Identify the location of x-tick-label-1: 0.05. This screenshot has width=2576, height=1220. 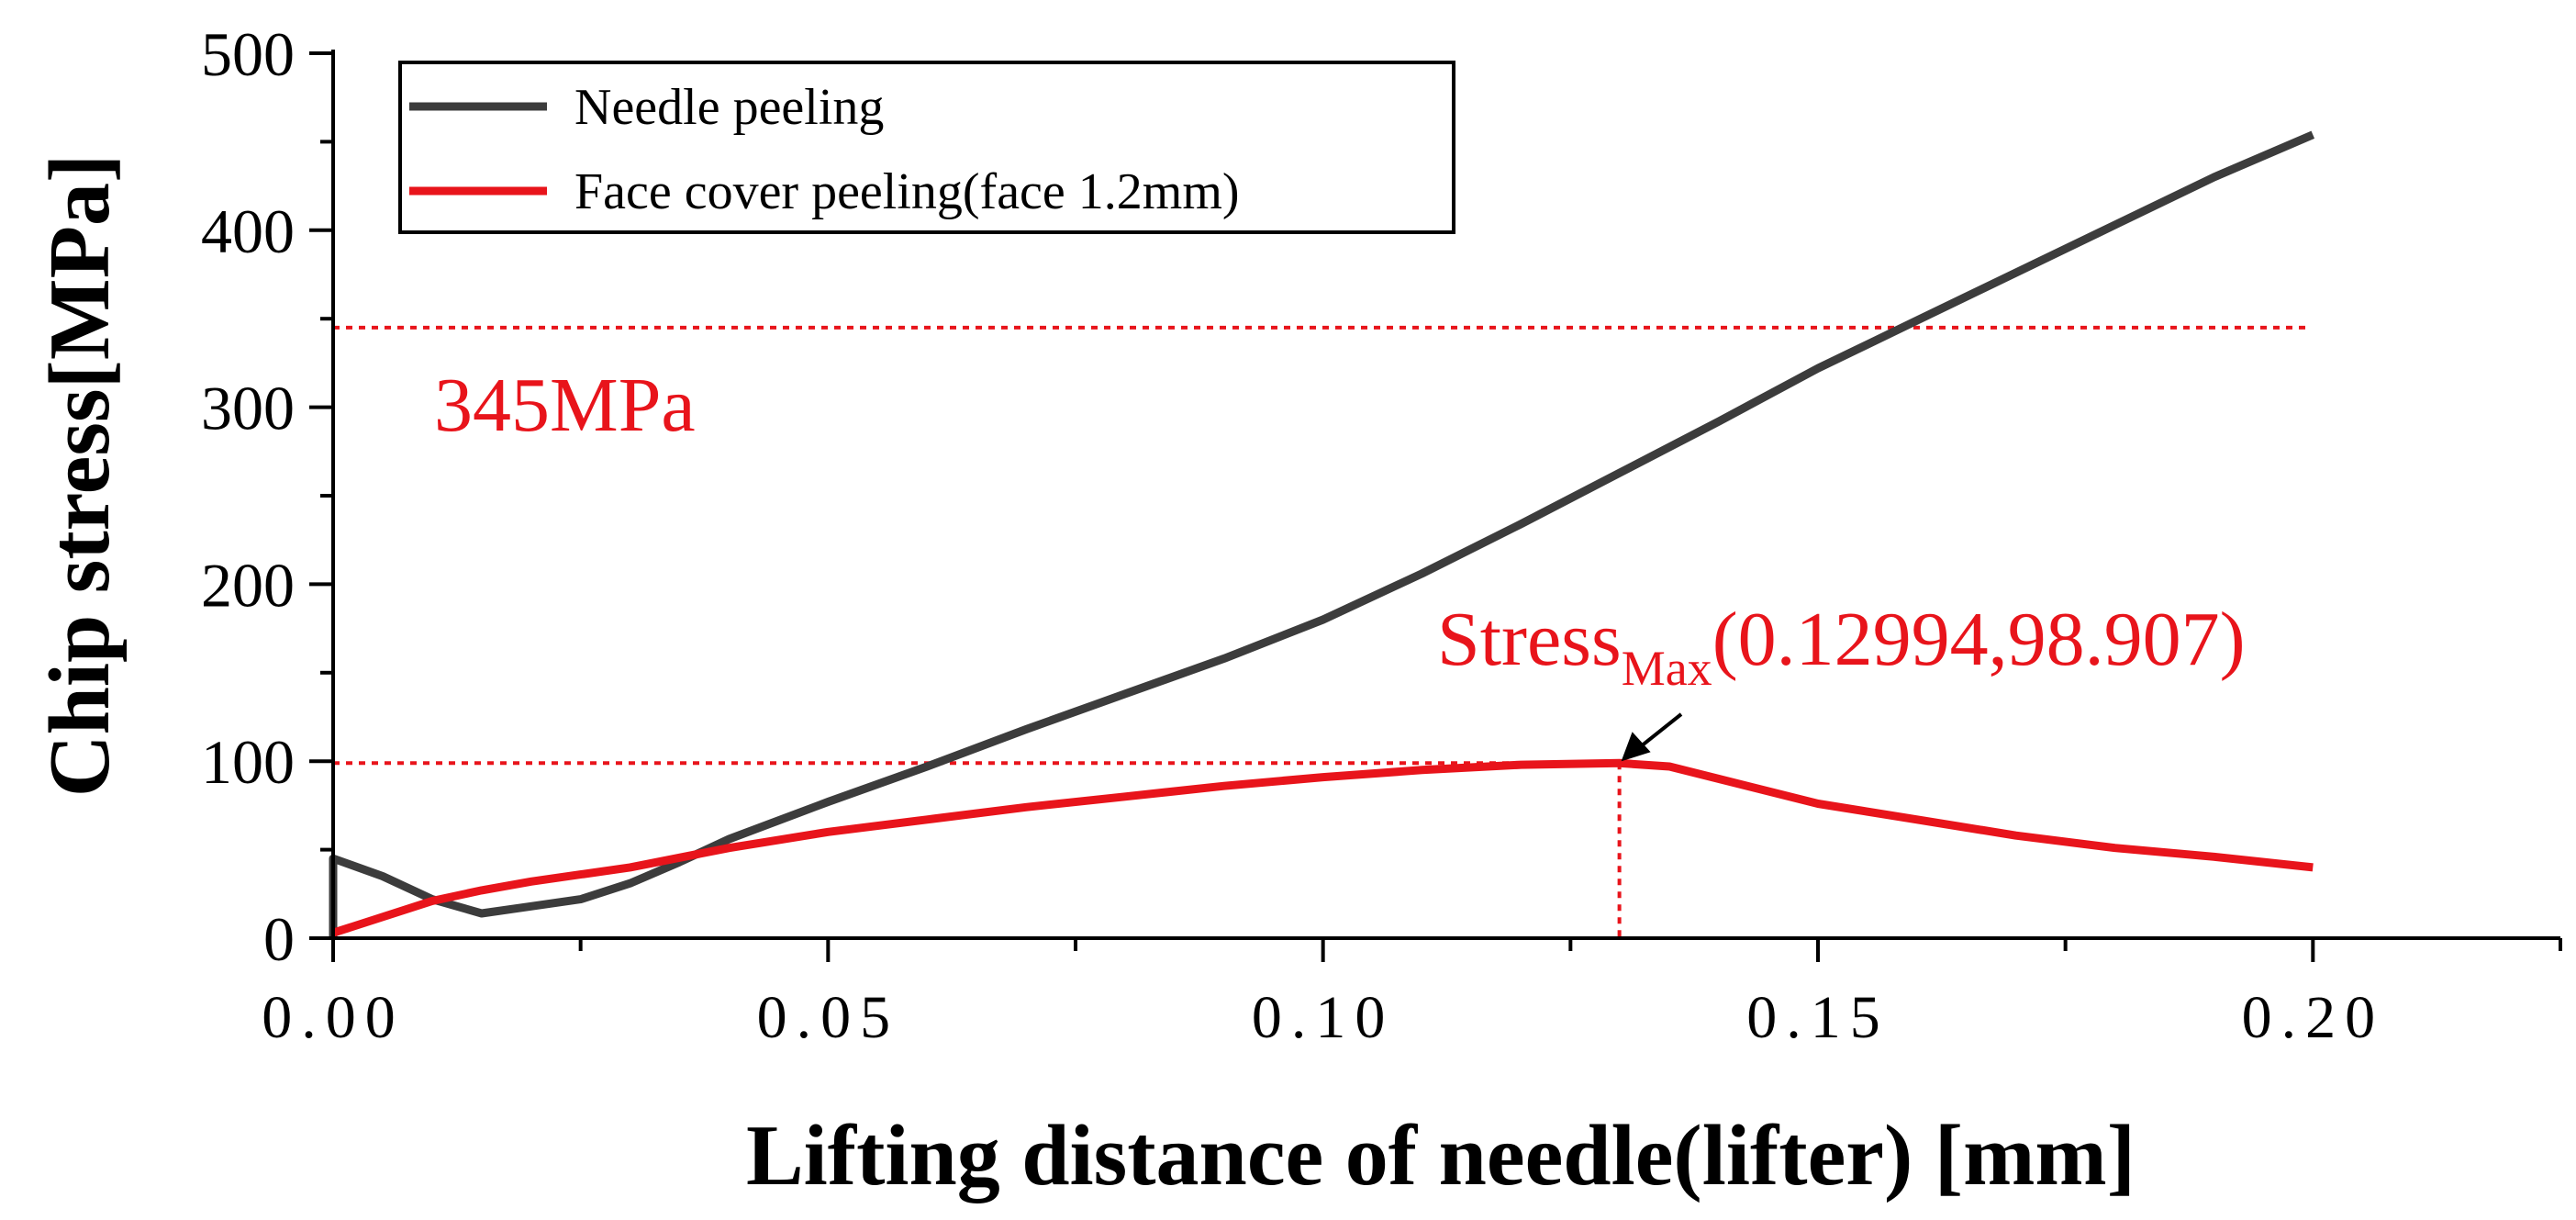
(828, 1018).